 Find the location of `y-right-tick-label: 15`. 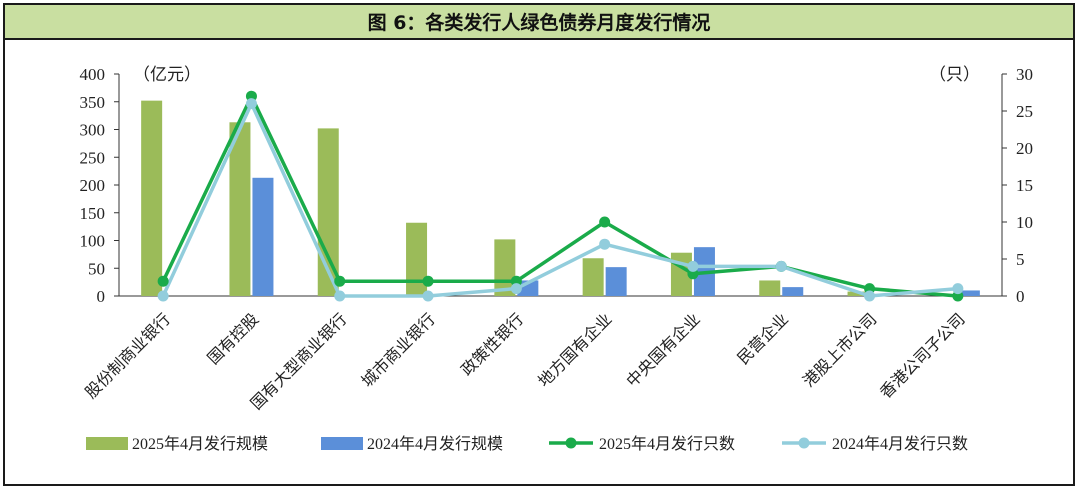

y-right-tick-label: 15 is located at coordinates (1024, 185).